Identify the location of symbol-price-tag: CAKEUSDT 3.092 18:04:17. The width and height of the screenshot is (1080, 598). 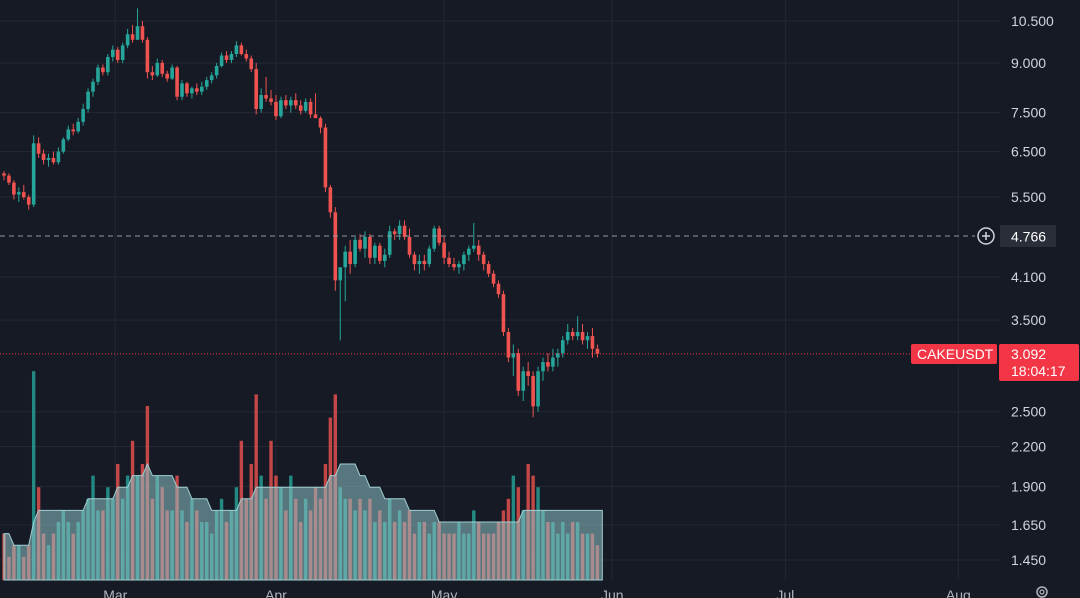
(995, 362).